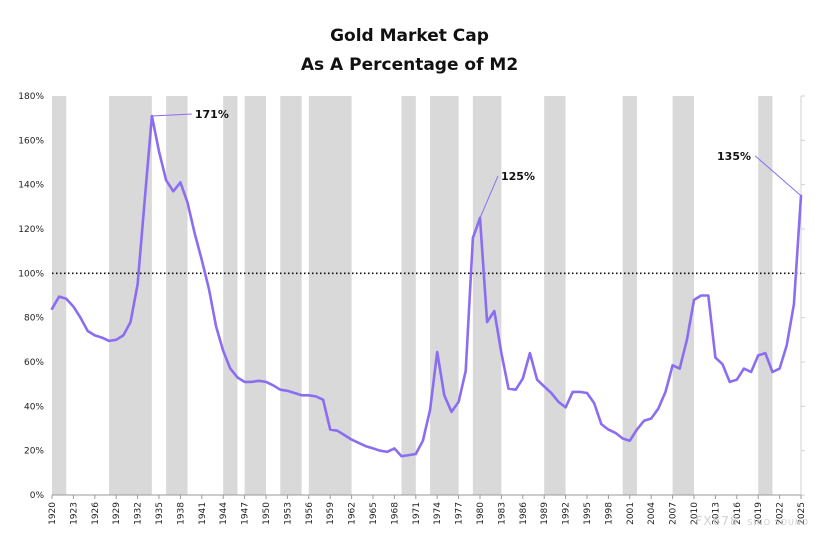 This screenshot has height=536, width=819. I want to click on watermark-text: FX678, so click(717, 521).